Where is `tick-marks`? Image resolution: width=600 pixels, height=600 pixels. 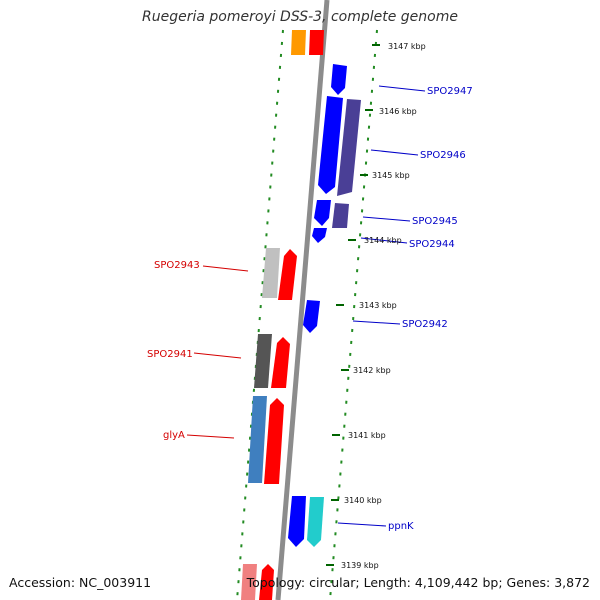 tick-marks is located at coordinates (353, 305).